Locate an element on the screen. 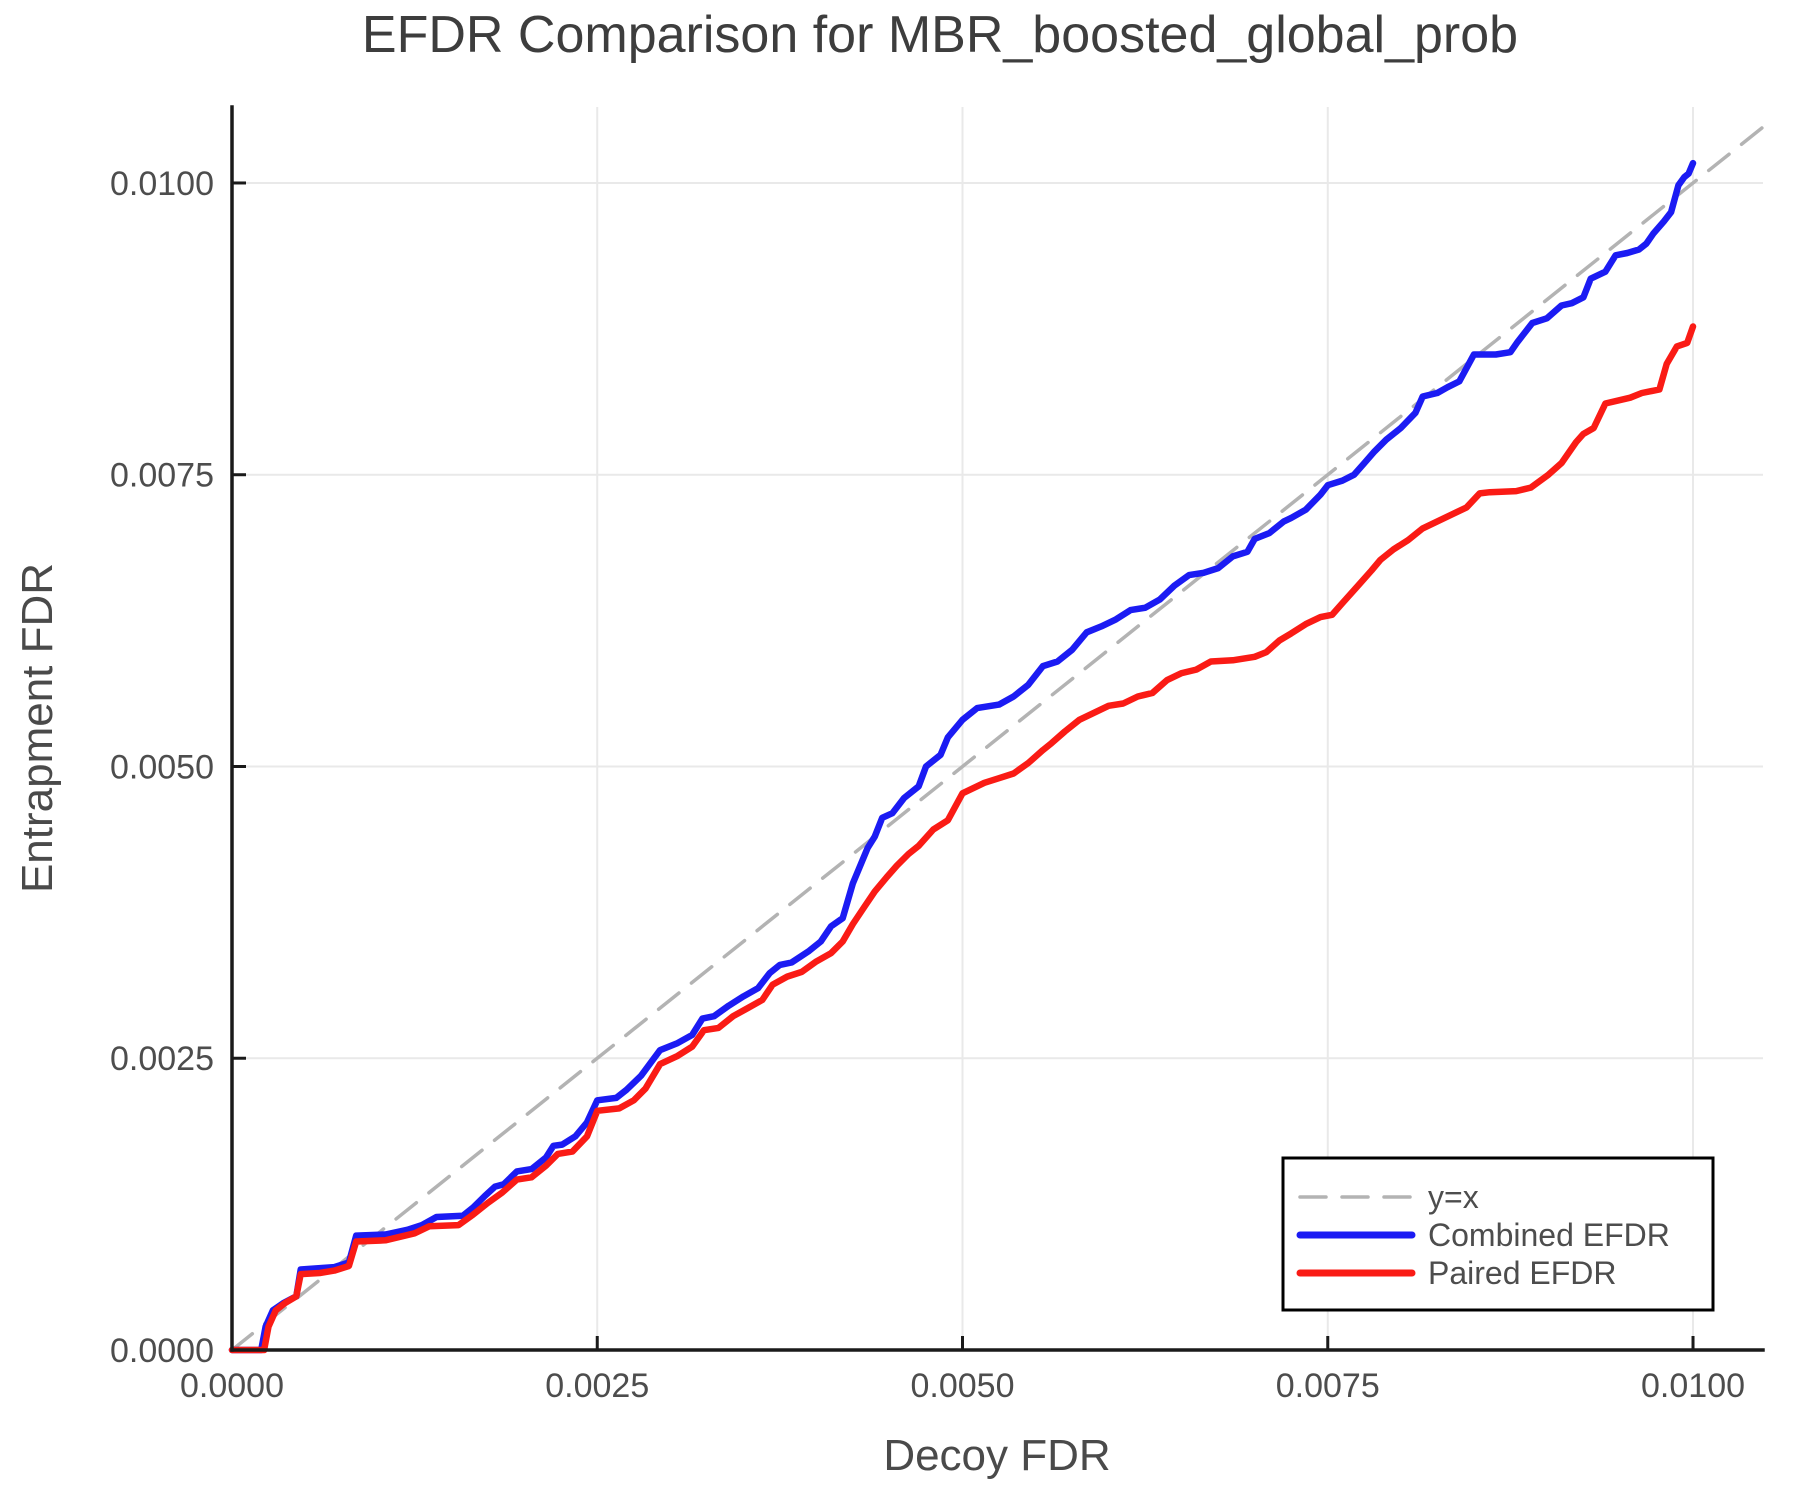  y-tick-label: 0.0025 is located at coordinates (162, 1059).